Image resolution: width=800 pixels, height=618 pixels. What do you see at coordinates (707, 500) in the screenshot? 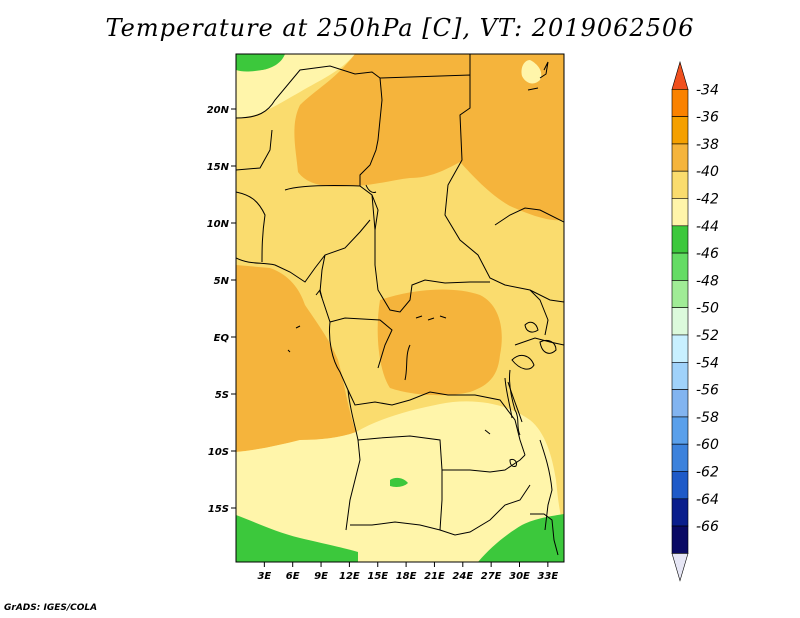
I see `colorbar-level-label: -64` at bounding box center [707, 500].